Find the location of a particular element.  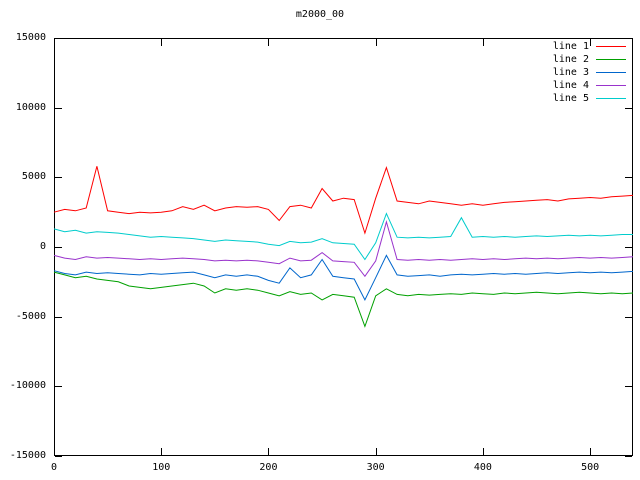

legend-item: line 2 is located at coordinates (589, 59).